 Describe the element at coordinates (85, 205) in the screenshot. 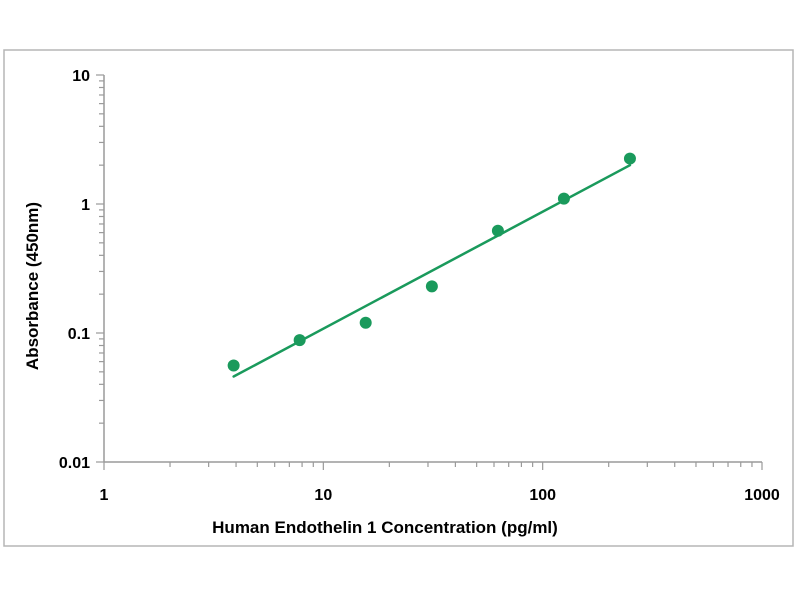

I see `y-tick-label: 1` at that location.